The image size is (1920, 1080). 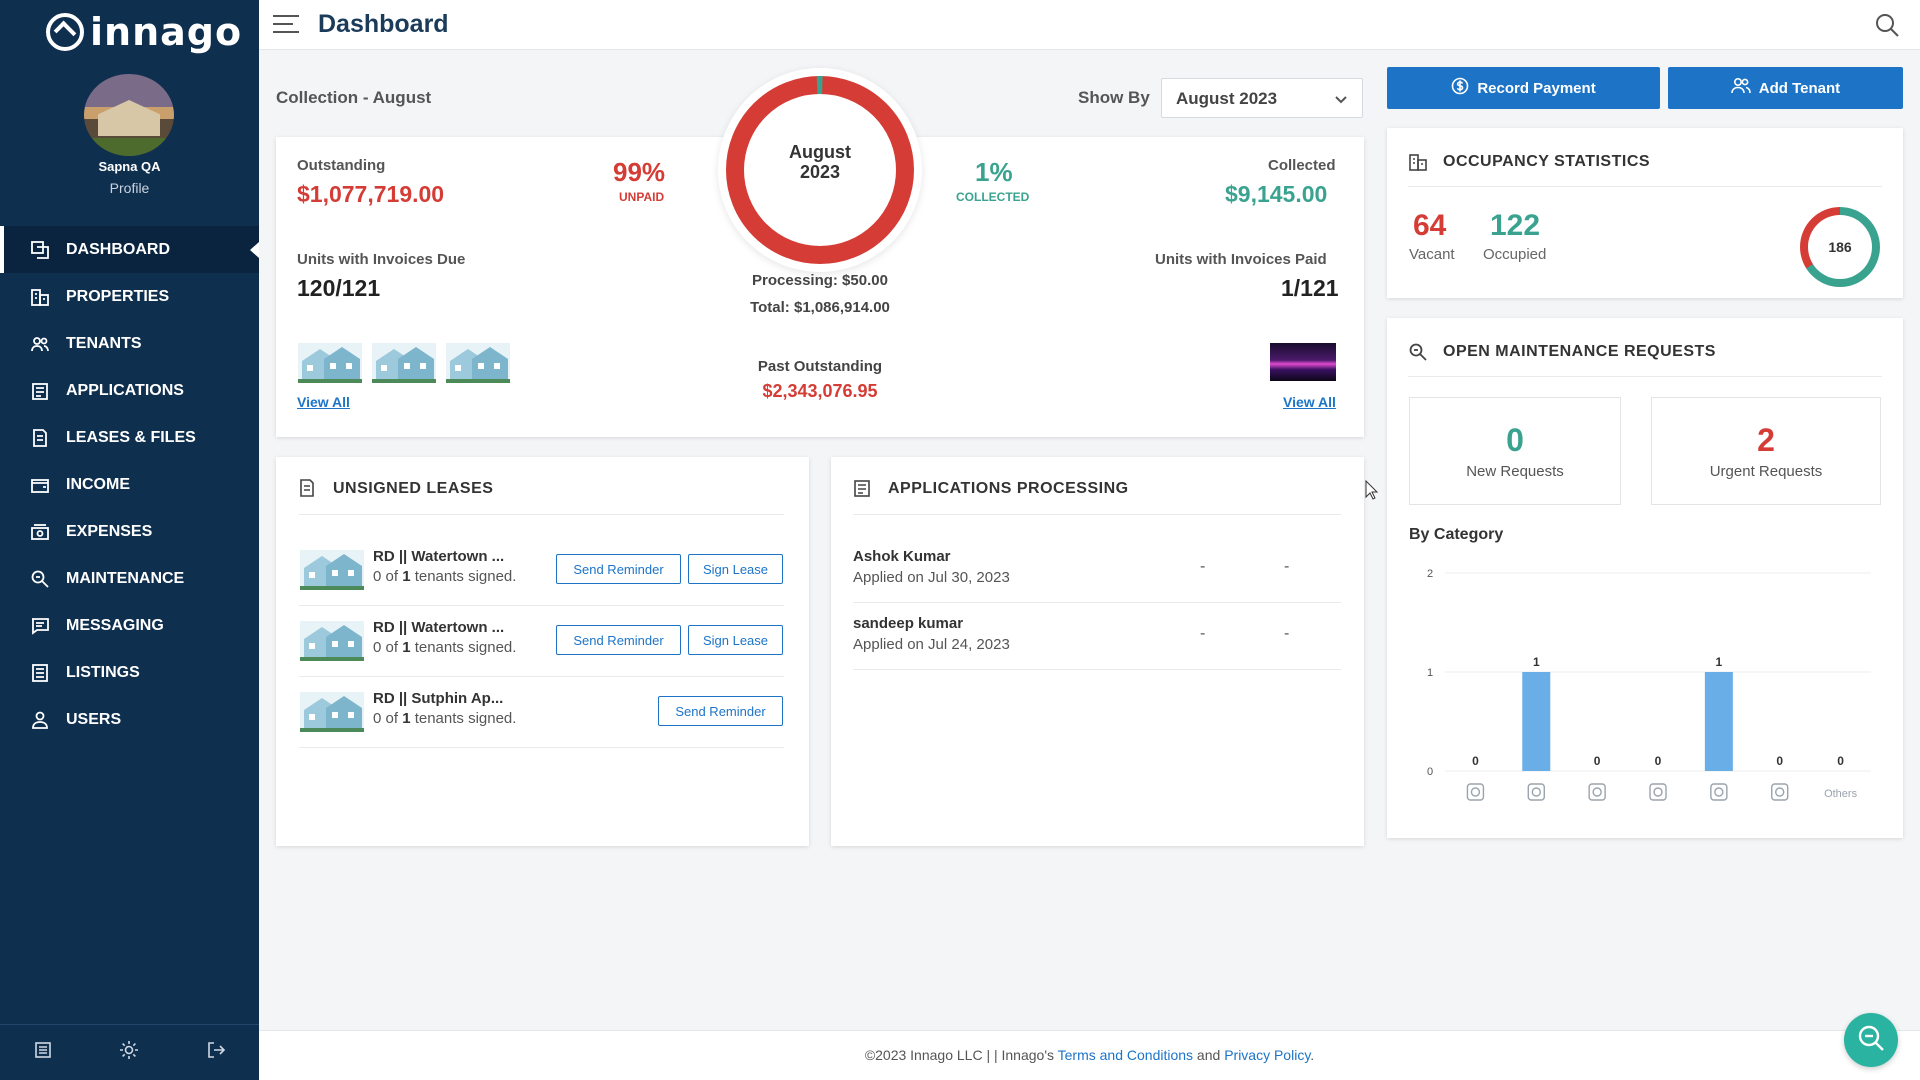 I want to click on past-outstanding-value: $2,343,076.95, so click(x=820, y=391).